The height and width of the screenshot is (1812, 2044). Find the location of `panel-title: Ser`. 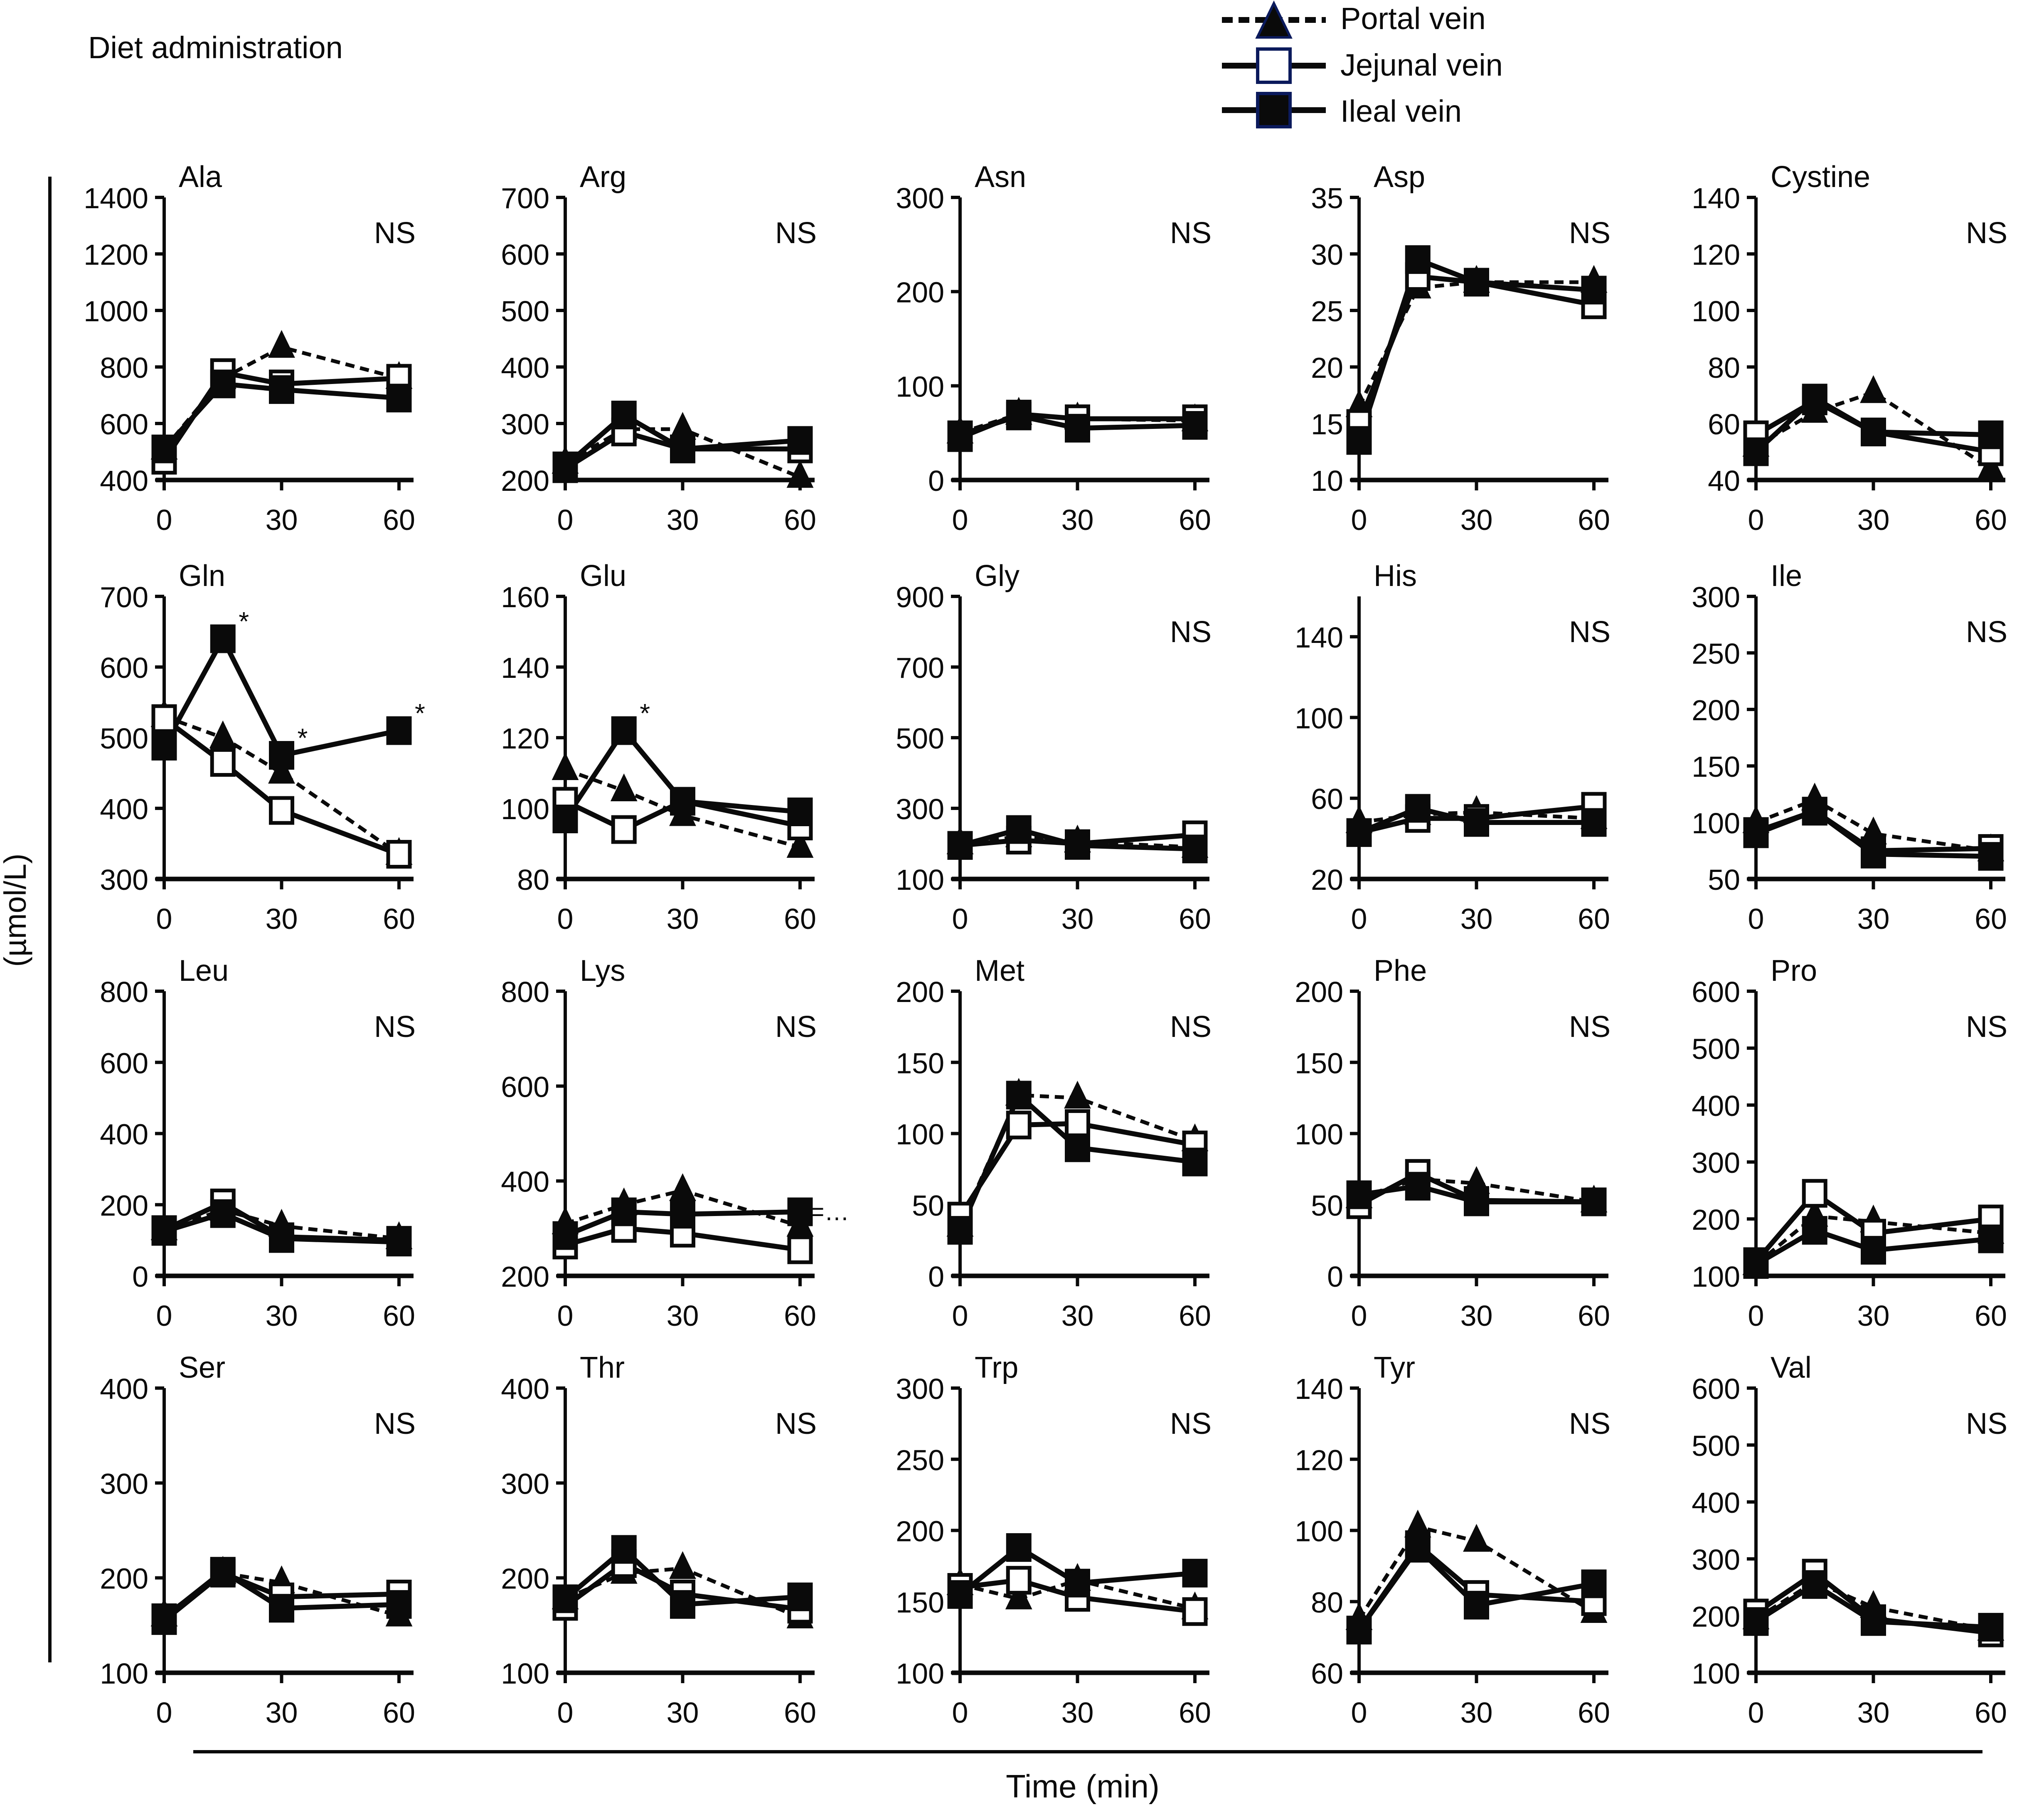

panel-title: Ser is located at coordinates (202, 1367).